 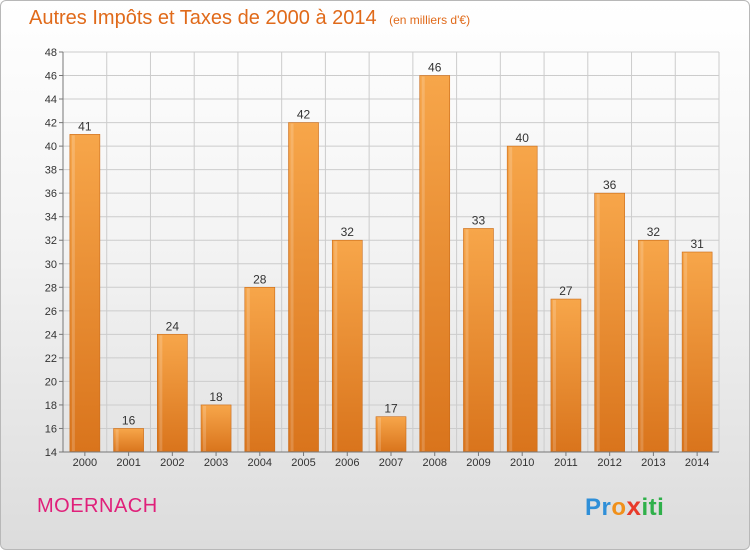 I want to click on x-tick-label: 2004, so click(x=260, y=463).